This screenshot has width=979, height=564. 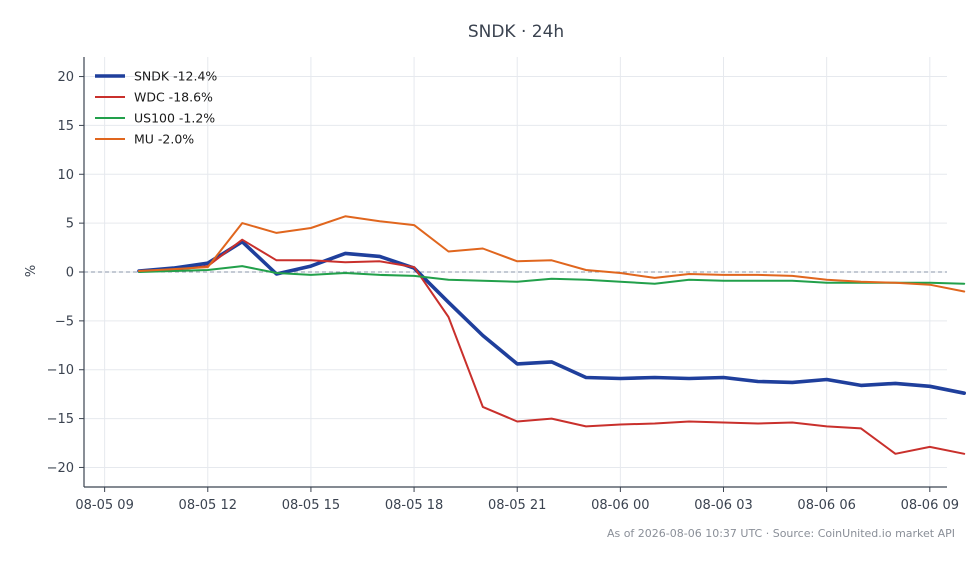 What do you see at coordinates (60, 468) in the screenshot?
I see `y-tick-label: −20` at bounding box center [60, 468].